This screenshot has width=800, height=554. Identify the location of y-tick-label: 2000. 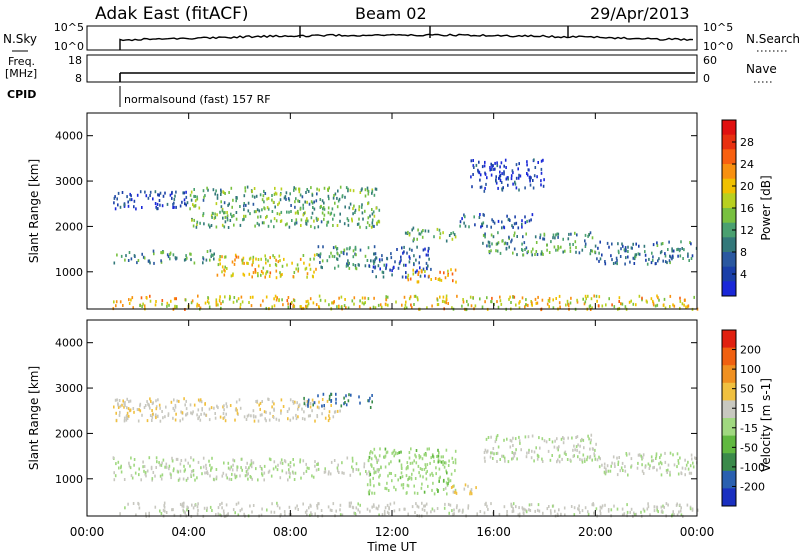
(69, 433).